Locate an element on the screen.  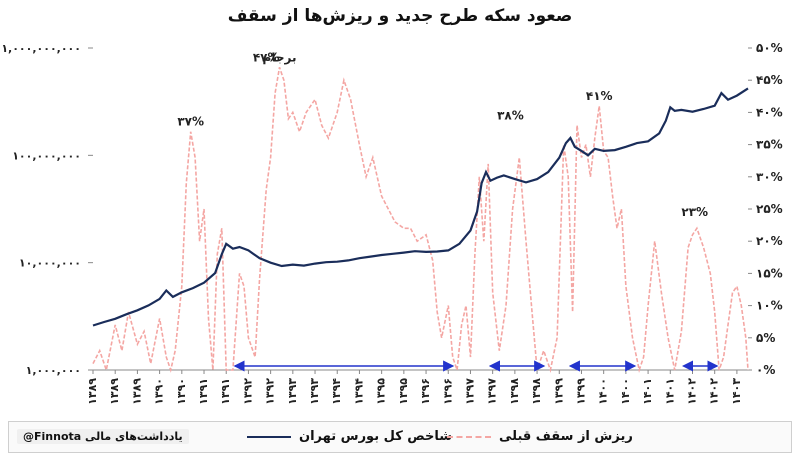
y-right-tick-label: ۱۰% is located at coordinates (769, 306).